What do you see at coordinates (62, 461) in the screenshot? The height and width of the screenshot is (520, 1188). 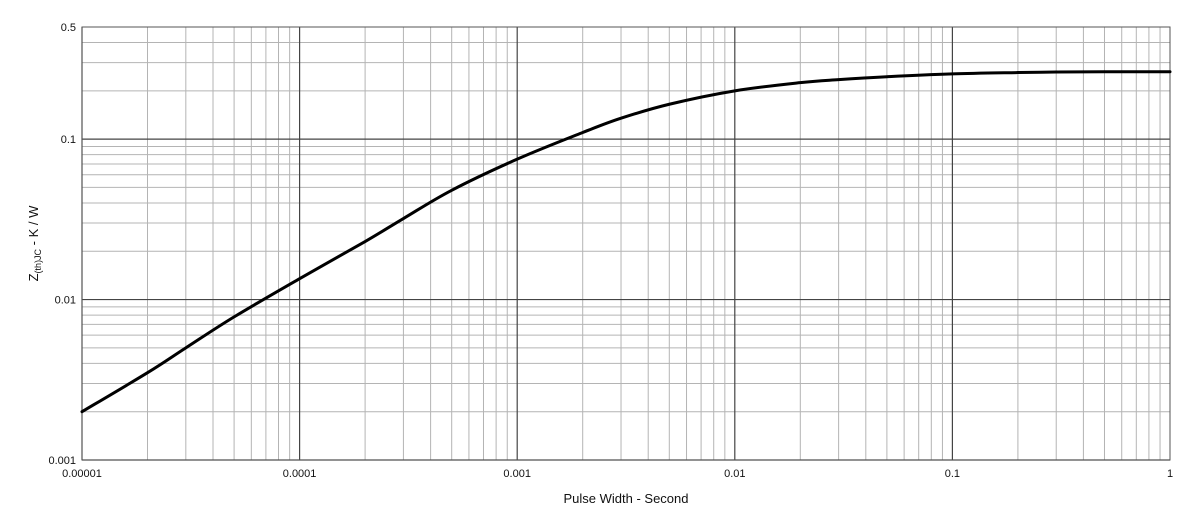 I see `y-tick-label: 0.001` at bounding box center [62, 461].